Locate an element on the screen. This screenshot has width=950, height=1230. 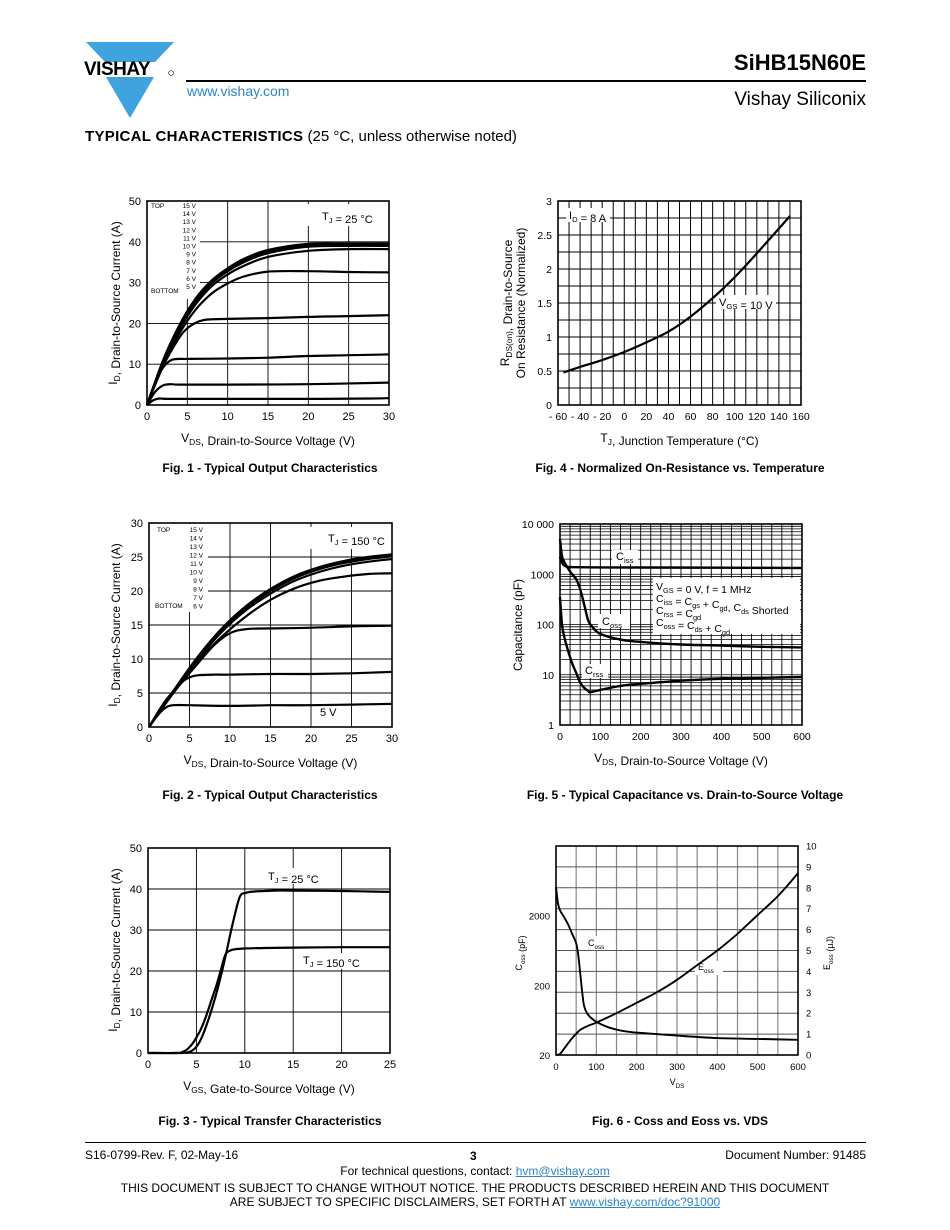
fig2-legend-entry: 12 V is located at coordinates (197, 556).